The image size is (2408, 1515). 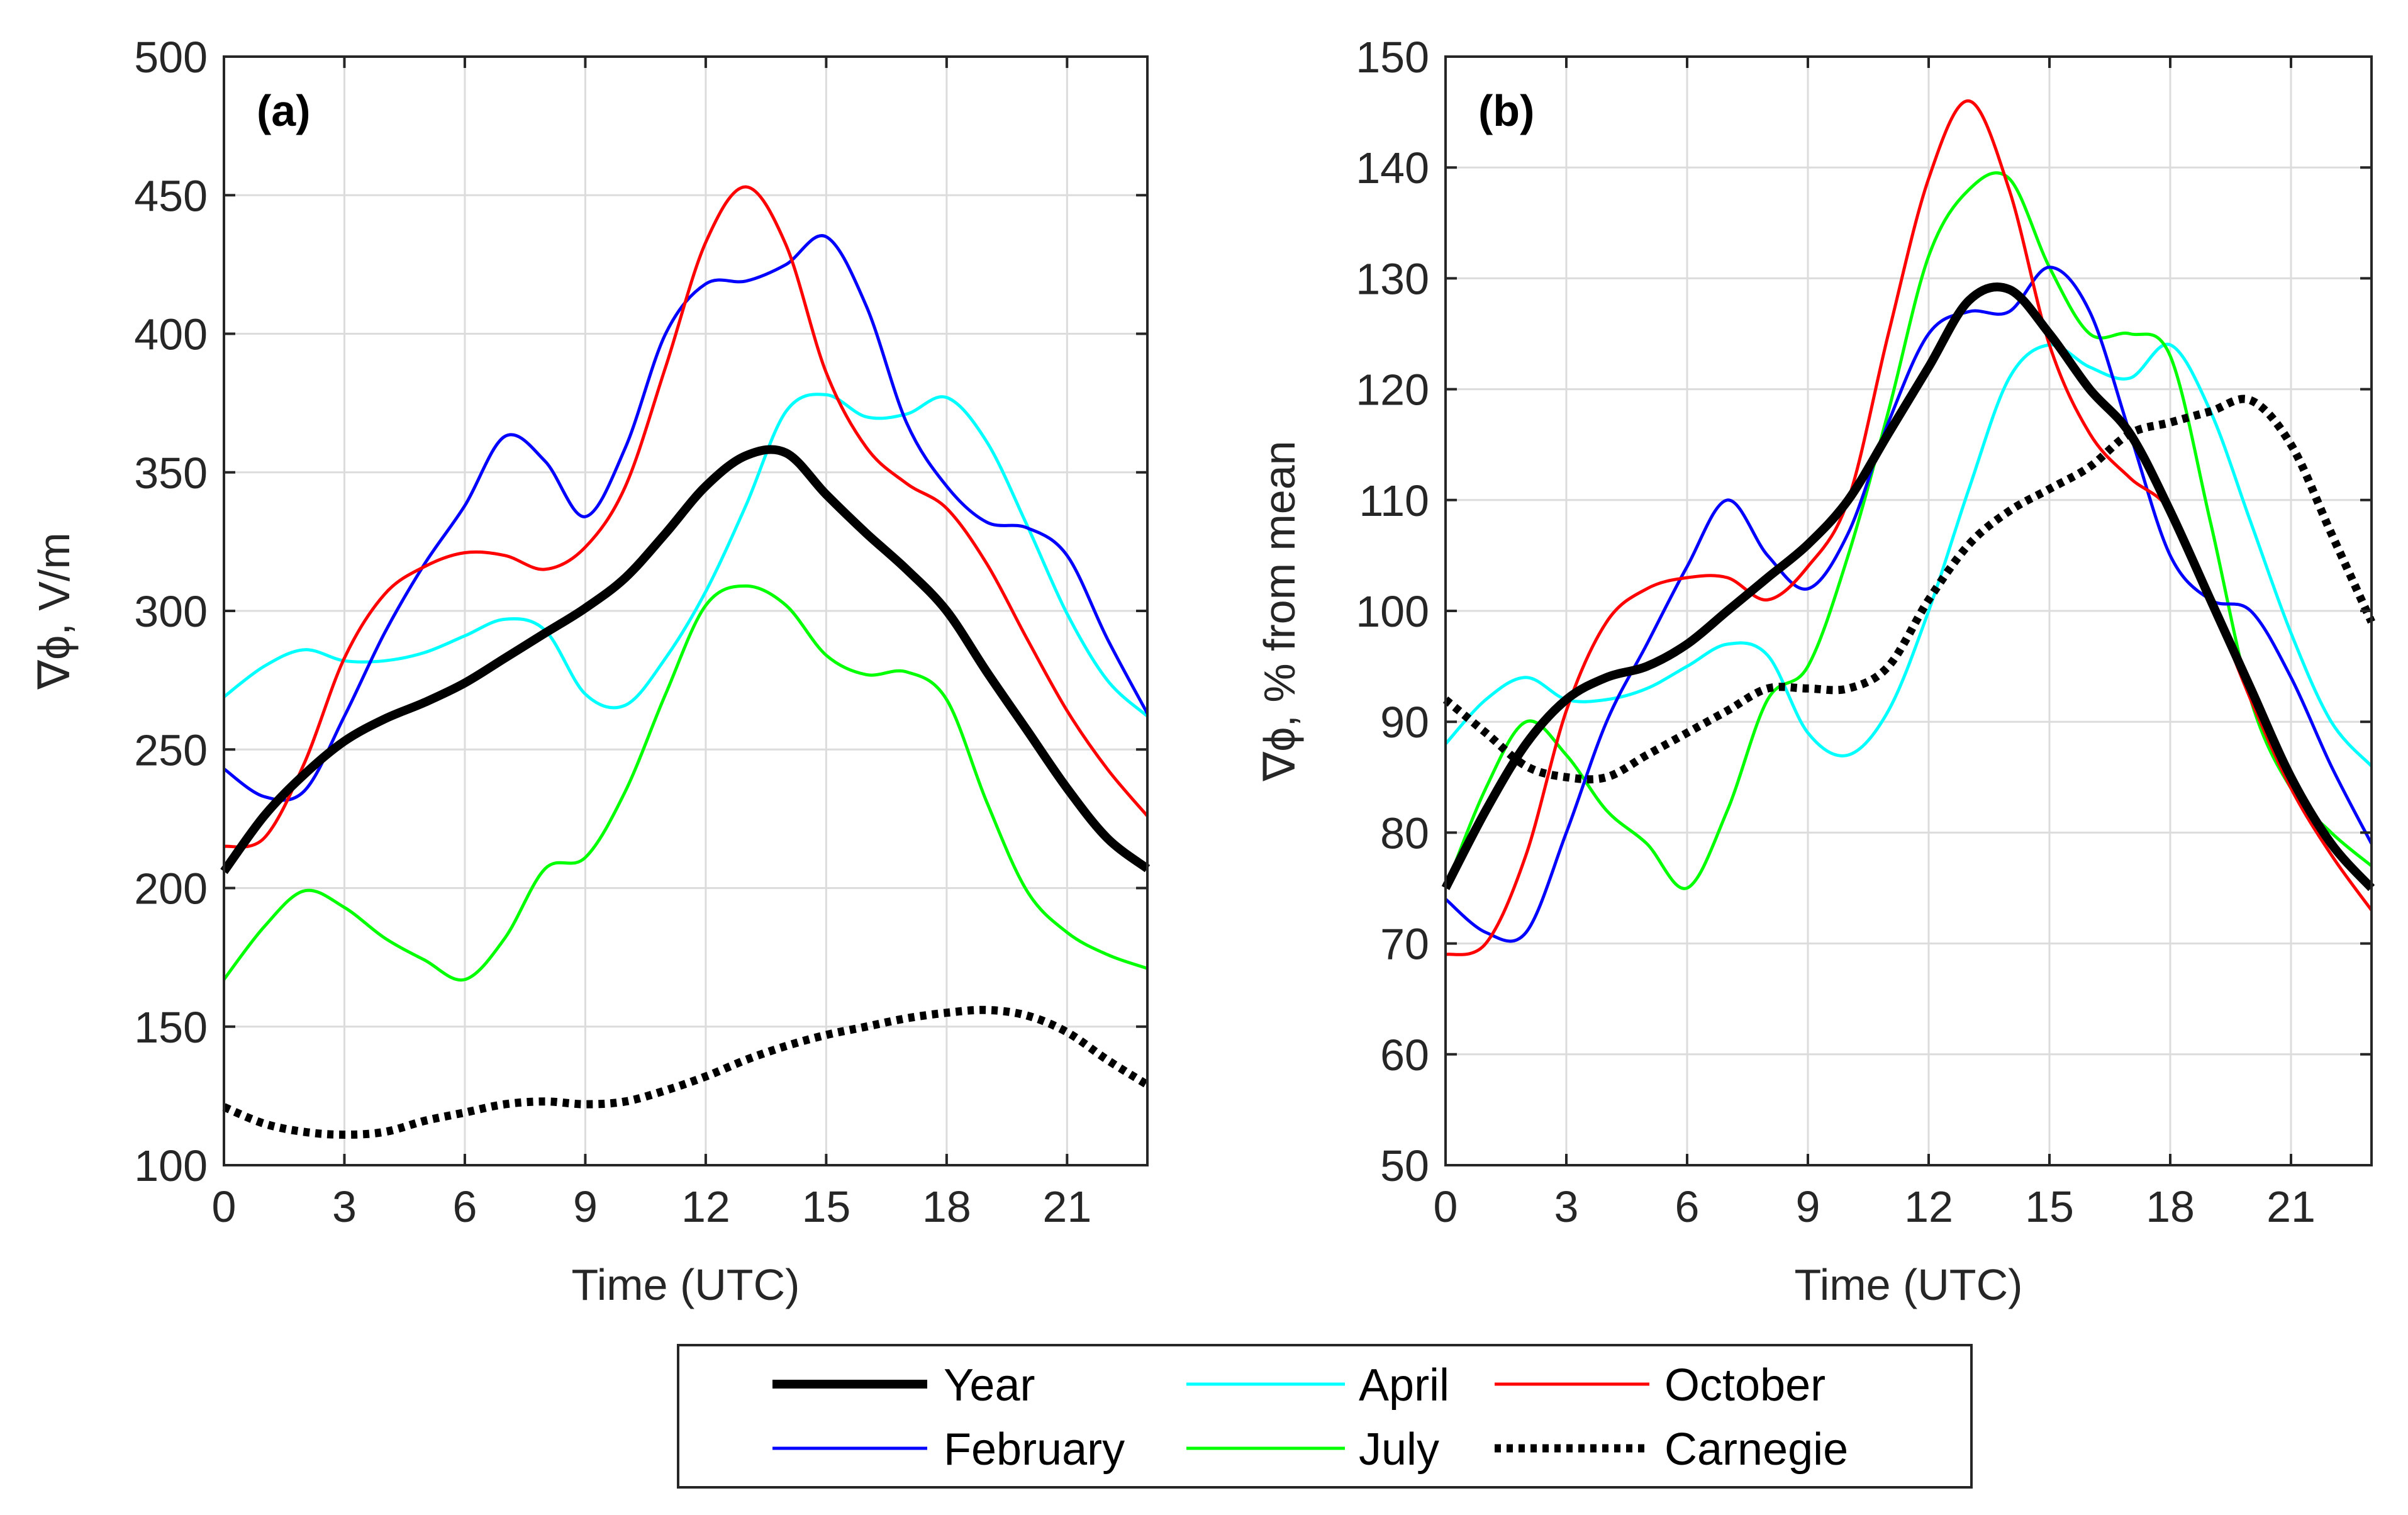 I want to click on y-tick-label-b-100: 100, so click(x=1392, y=612).